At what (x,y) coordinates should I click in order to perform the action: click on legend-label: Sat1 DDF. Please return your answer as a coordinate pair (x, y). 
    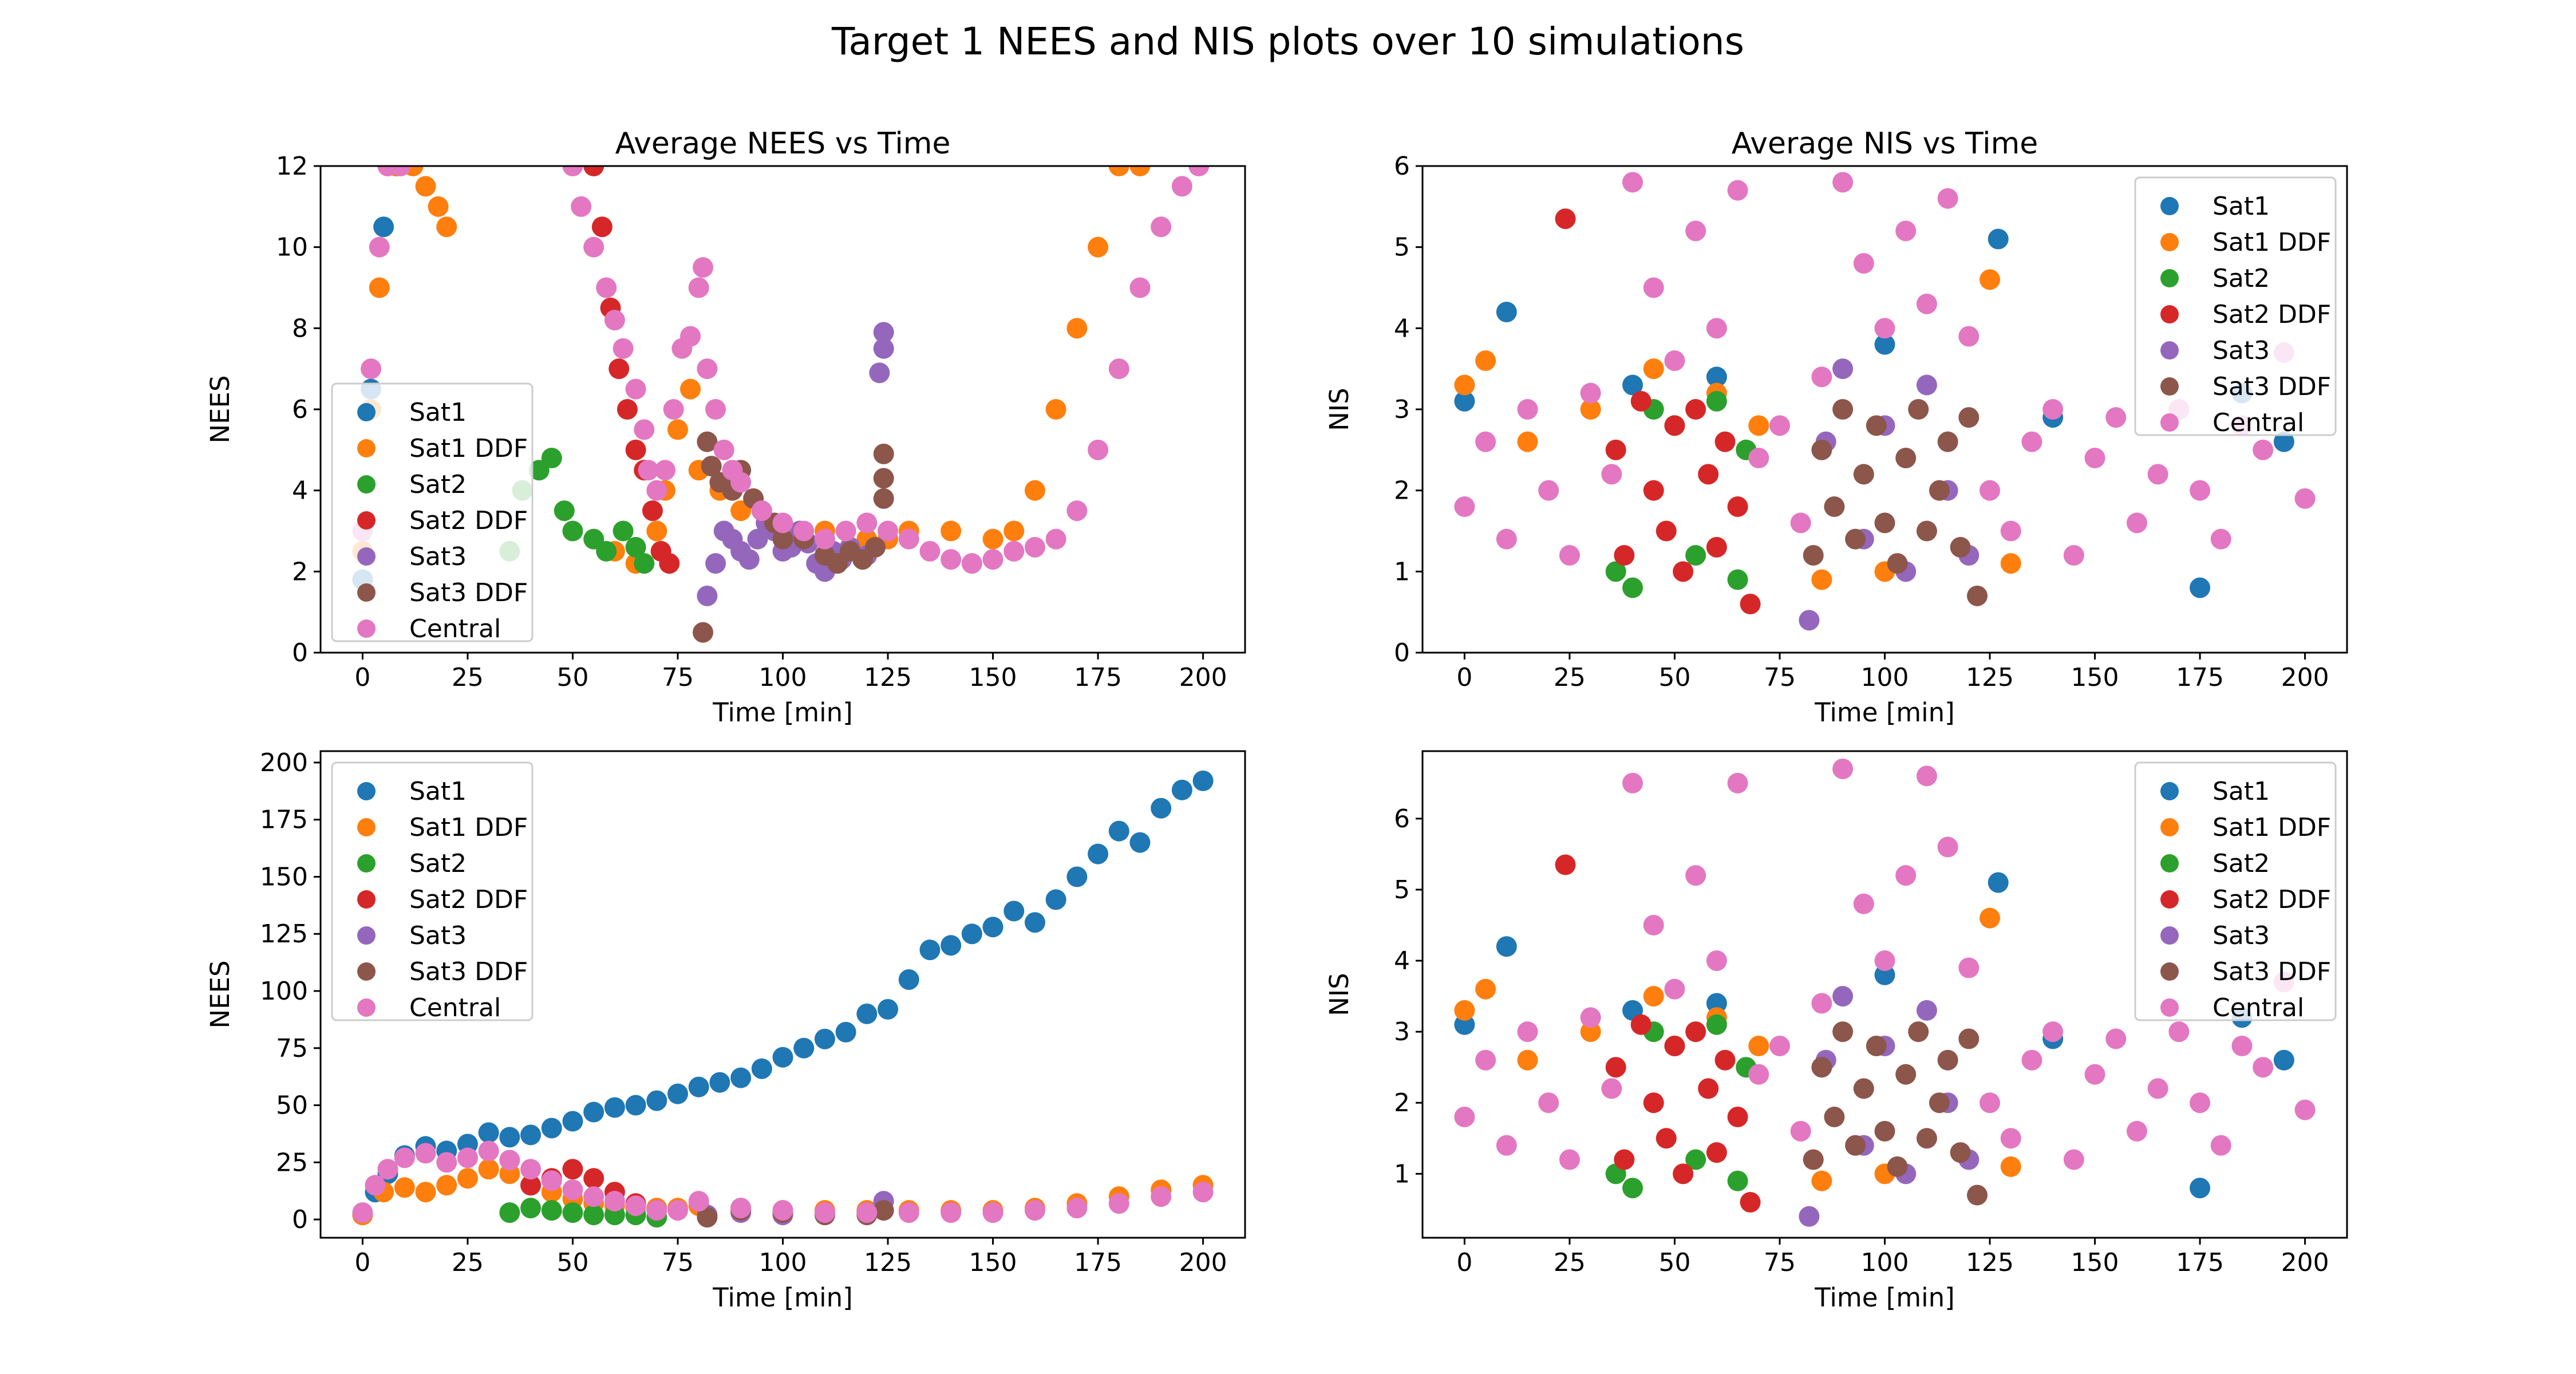
    Looking at the image, I should click on (468, 828).